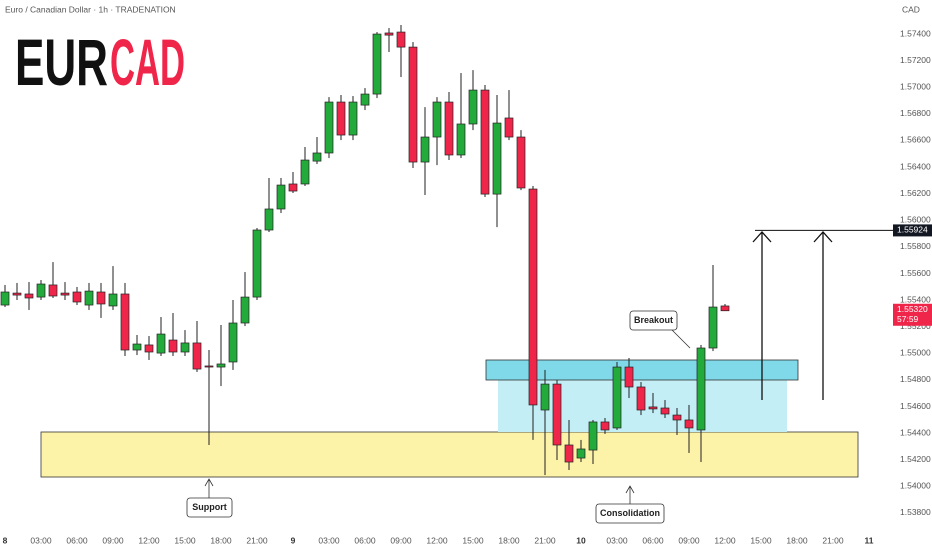 The image size is (932, 550). What do you see at coordinates (642, 370) in the screenshot?
I see `resistance-zone` at bounding box center [642, 370].